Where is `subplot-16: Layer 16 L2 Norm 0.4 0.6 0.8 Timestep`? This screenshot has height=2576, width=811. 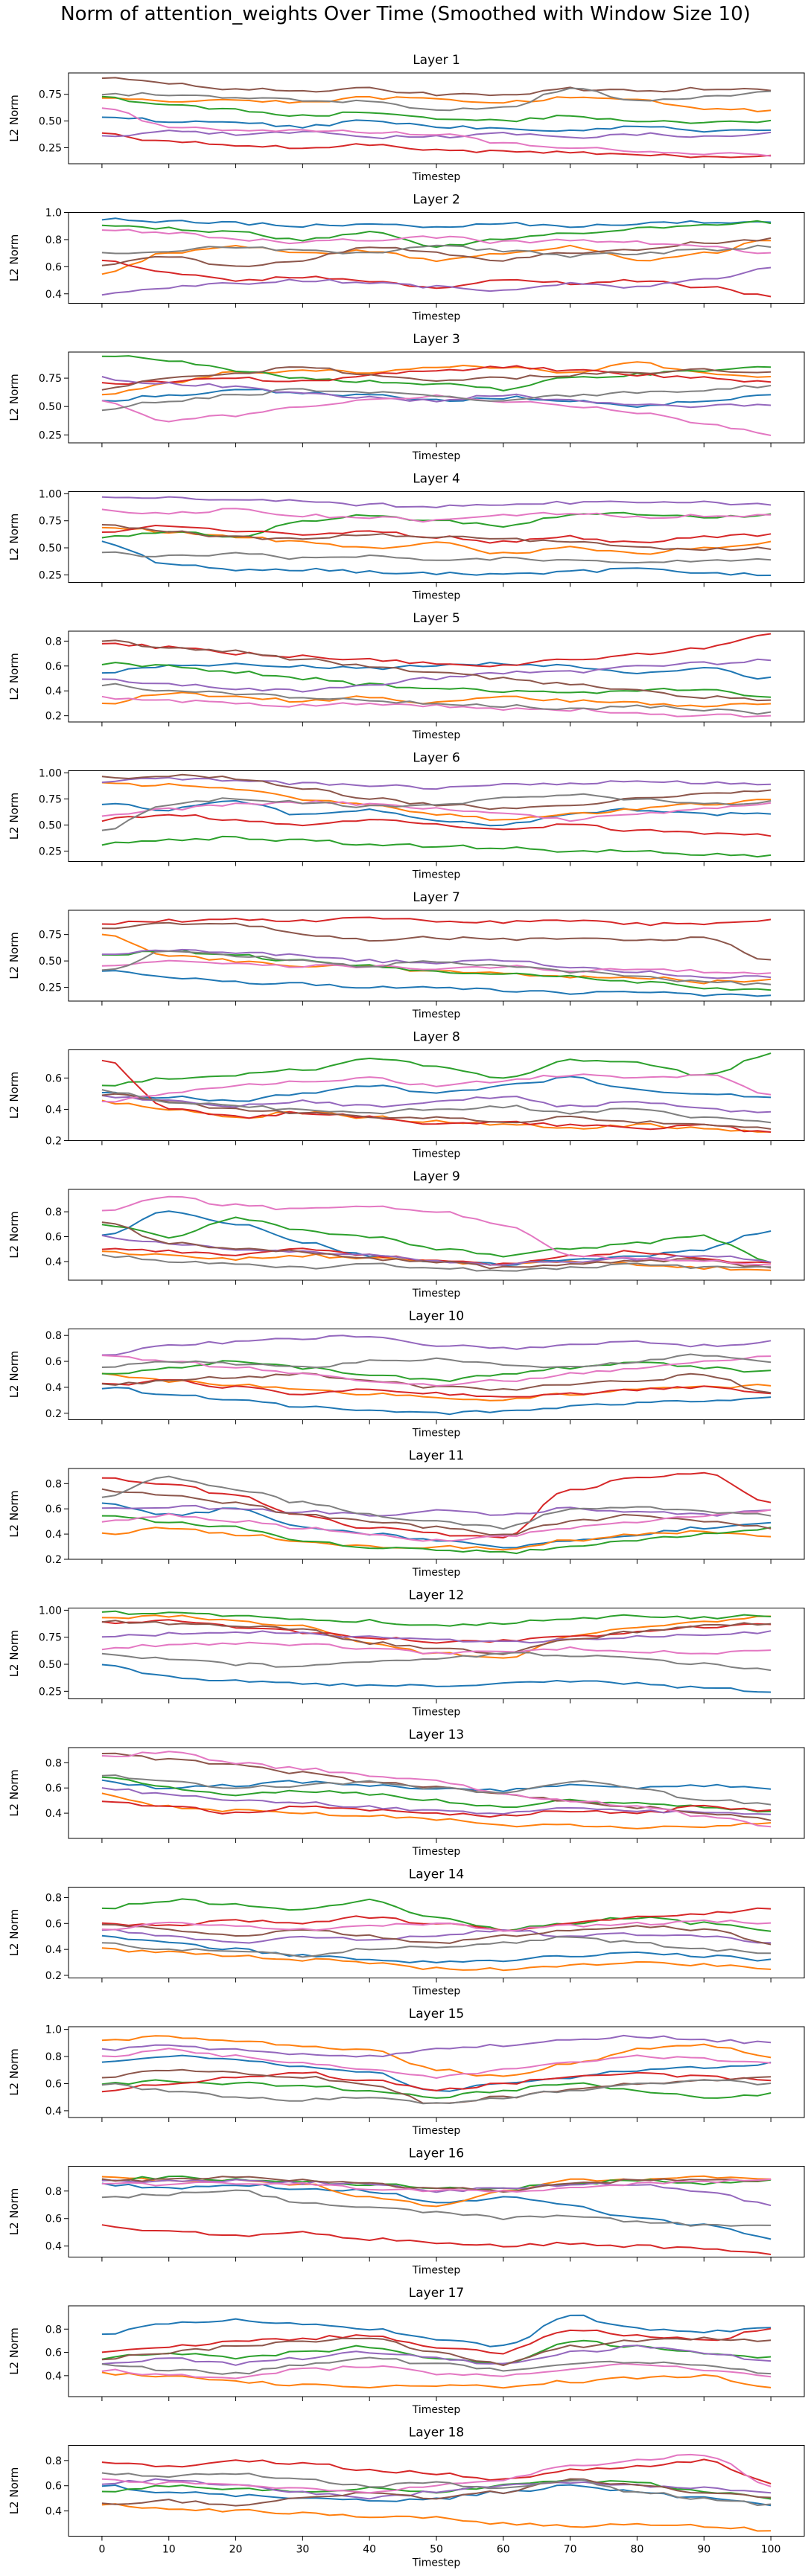
subplot-16: Layer 16 L2 Norm 0.4 0.6 0.8 Timestep is located at coordinates (406, 2212).